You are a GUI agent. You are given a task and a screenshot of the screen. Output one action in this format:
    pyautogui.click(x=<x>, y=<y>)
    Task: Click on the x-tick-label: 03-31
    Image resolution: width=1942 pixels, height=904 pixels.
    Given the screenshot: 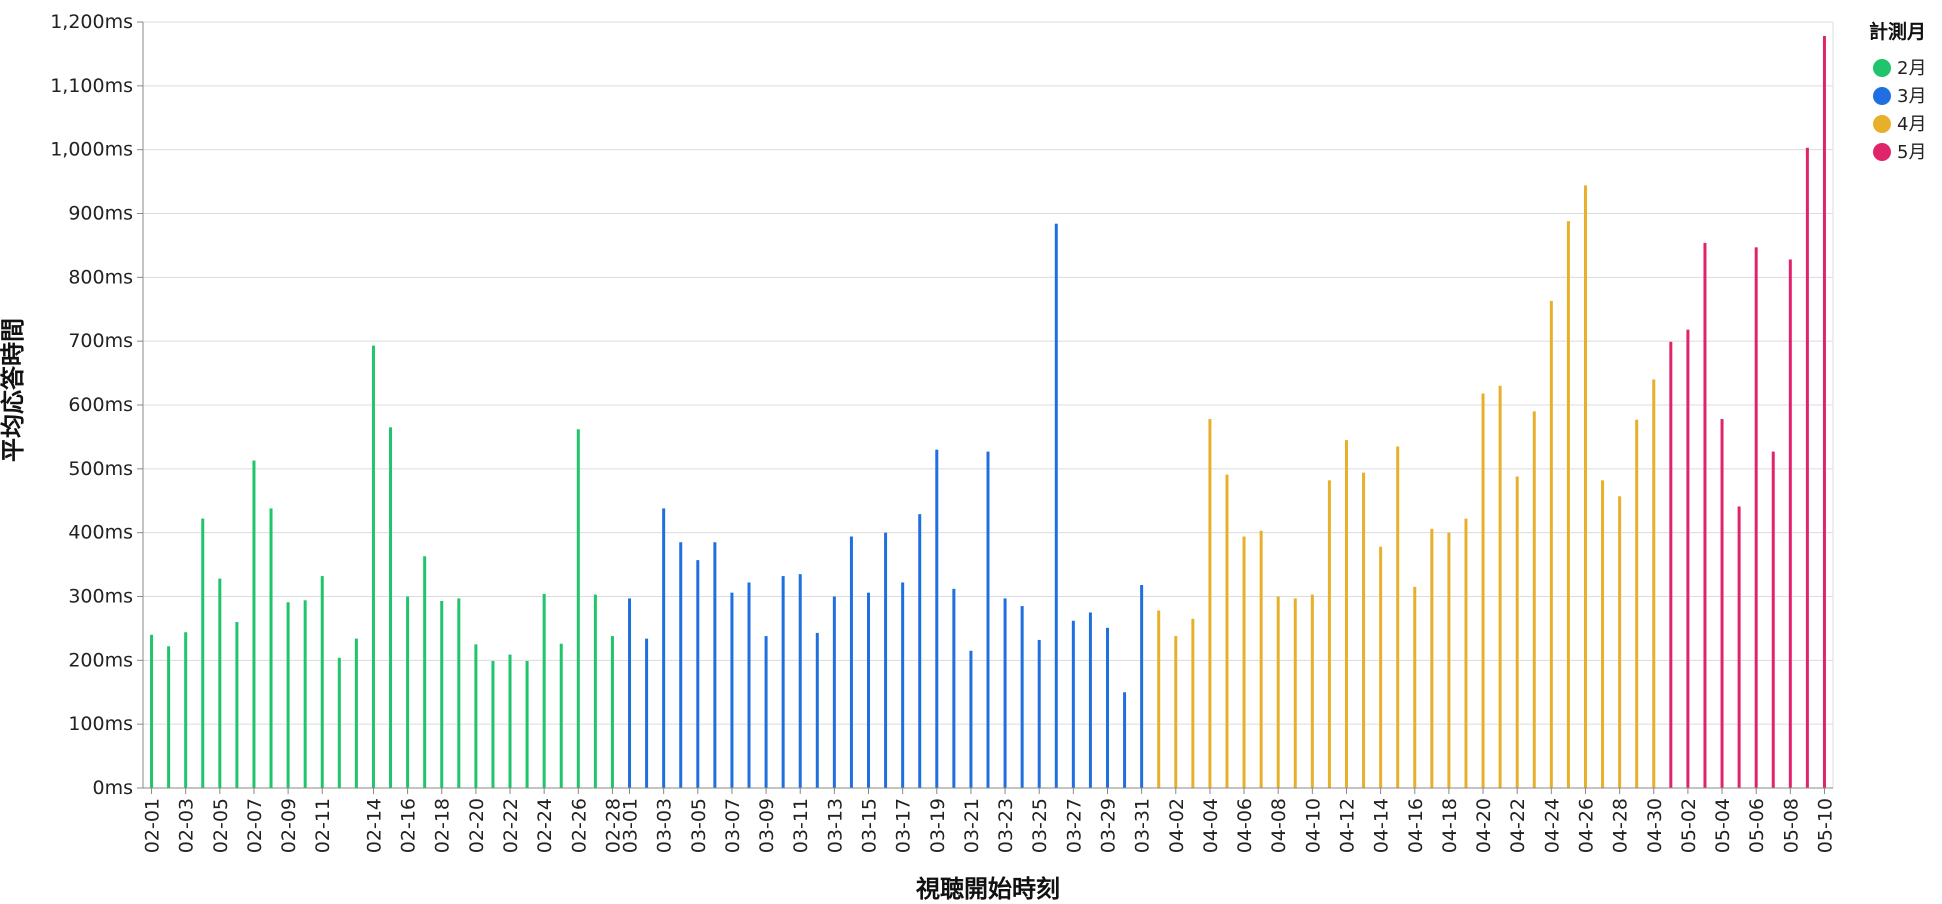 What is the action you would take?
    pyautogui.click(x=1143, y=825)
    